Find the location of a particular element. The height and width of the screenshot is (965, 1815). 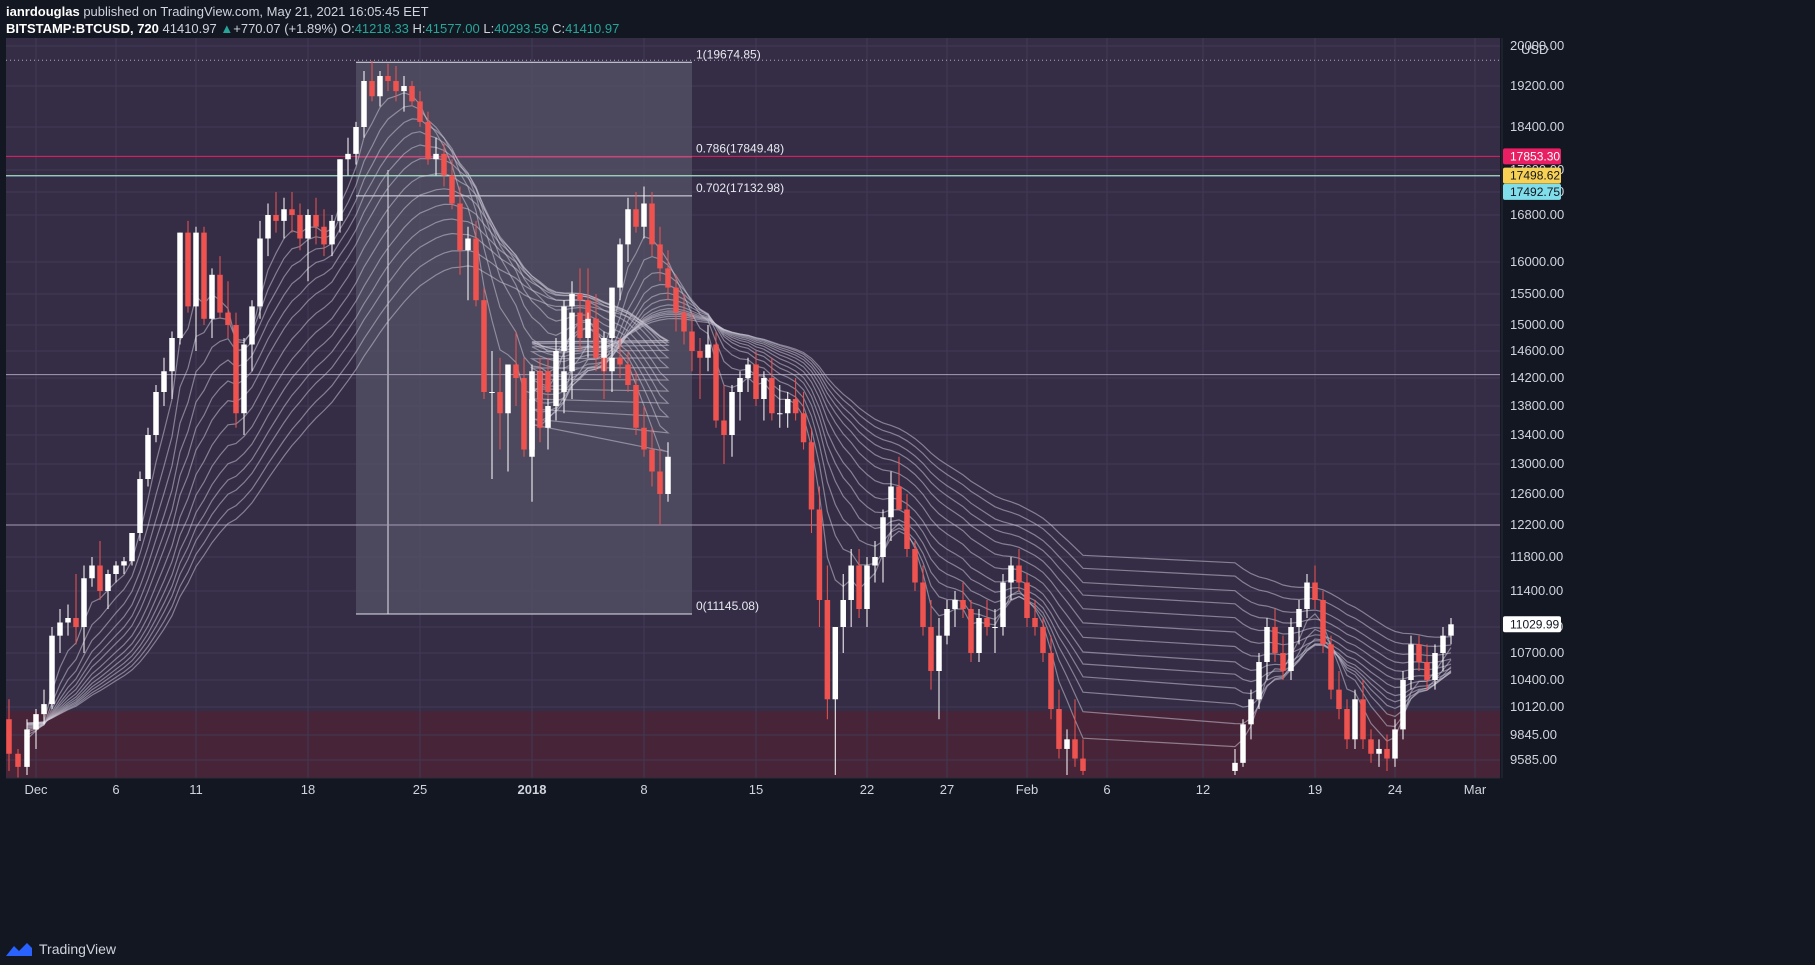

price-tick-label: 13000.00 is located at coordinates (1537, 463).